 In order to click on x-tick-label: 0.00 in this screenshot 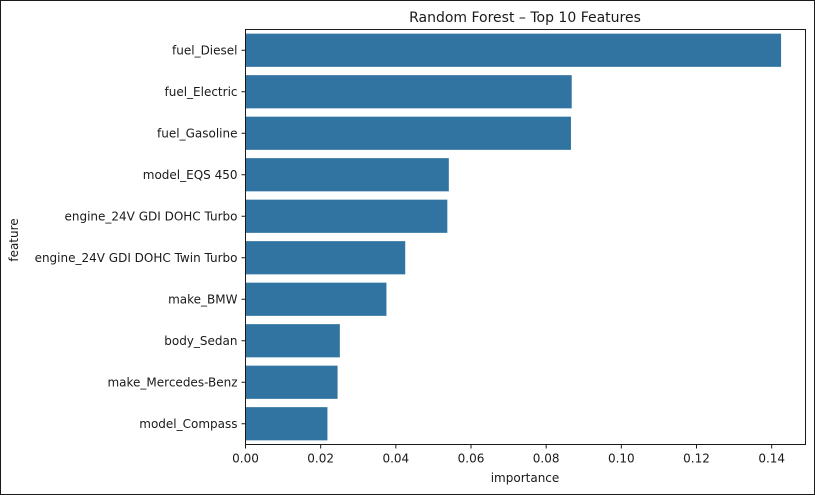, I will do `click(245, 459)`.